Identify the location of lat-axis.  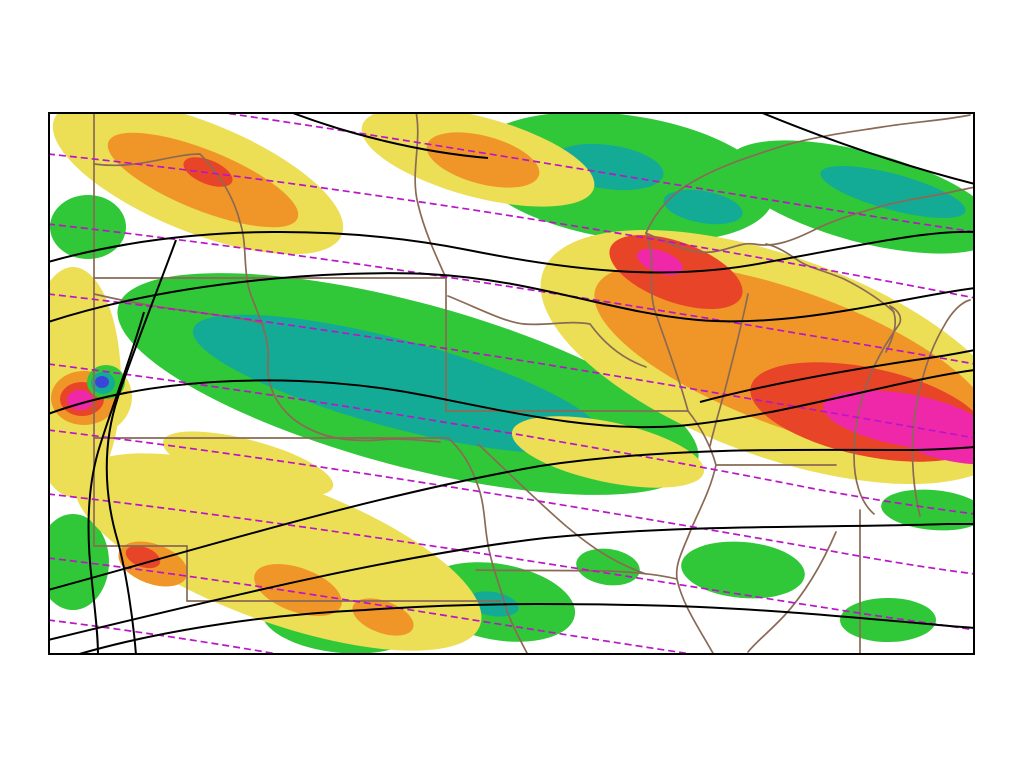
(22, 383).